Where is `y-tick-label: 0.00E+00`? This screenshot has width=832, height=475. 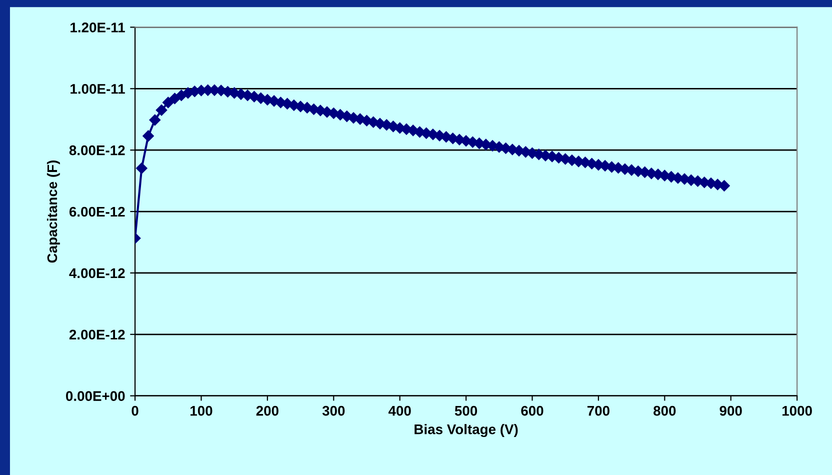 y-tick-label: 0.00E+00 is located at coordinates (95, 396).